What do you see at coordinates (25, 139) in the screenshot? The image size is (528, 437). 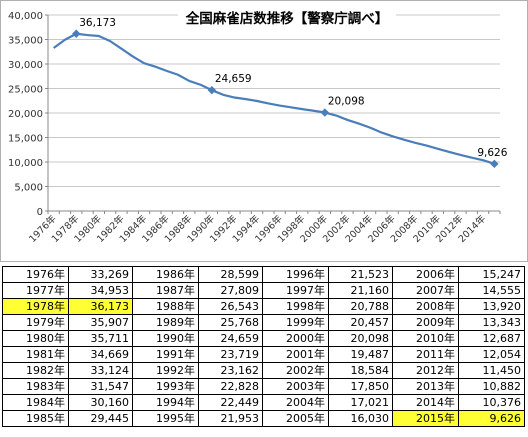 I see `y-tick-label: 15,000` at bounding box center [25, 139].